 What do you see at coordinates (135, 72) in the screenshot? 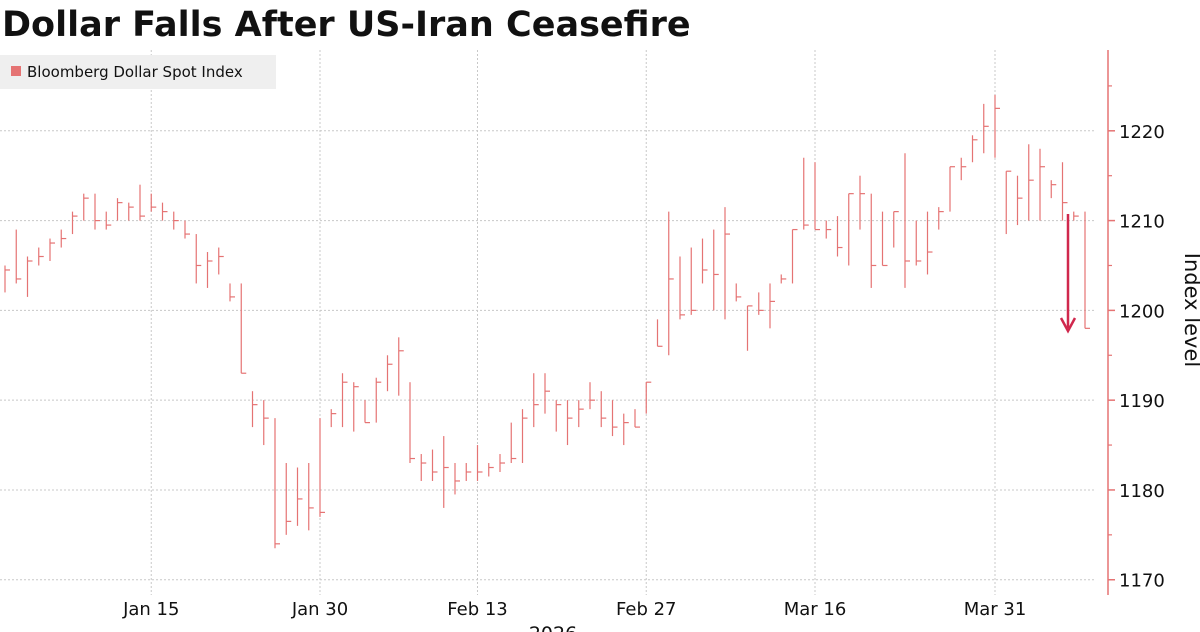
I see `legend-label: Bloomberg Dollar Spot Index` at bounding box center [135, 72].